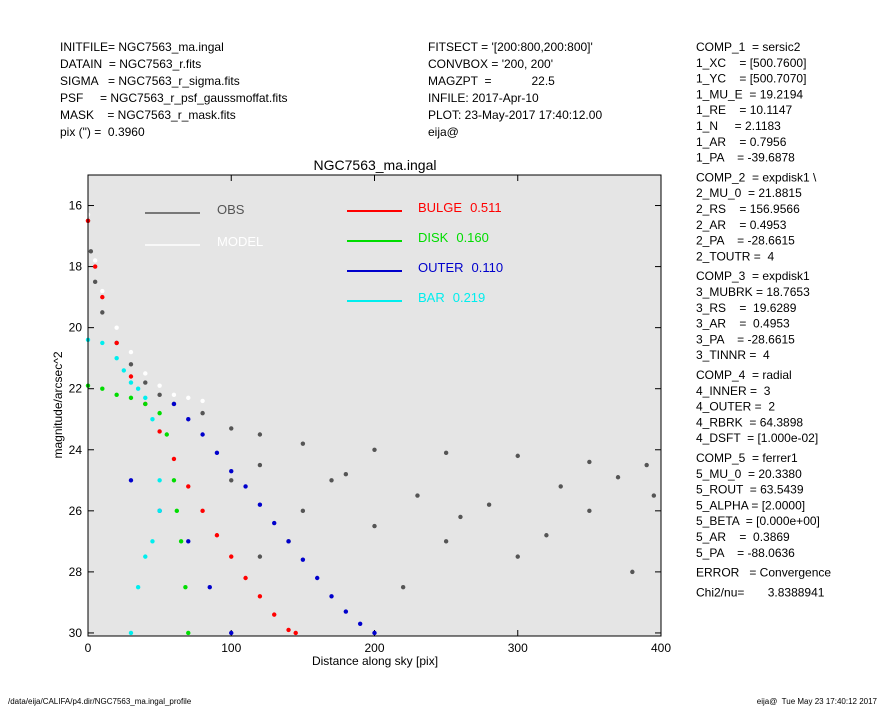  What do you see at coordinates (515, 115) in the screenshot?
I see `header-line: PLOT: 23-May-2017 17:40:12.00` at bounding box center [515, 115].